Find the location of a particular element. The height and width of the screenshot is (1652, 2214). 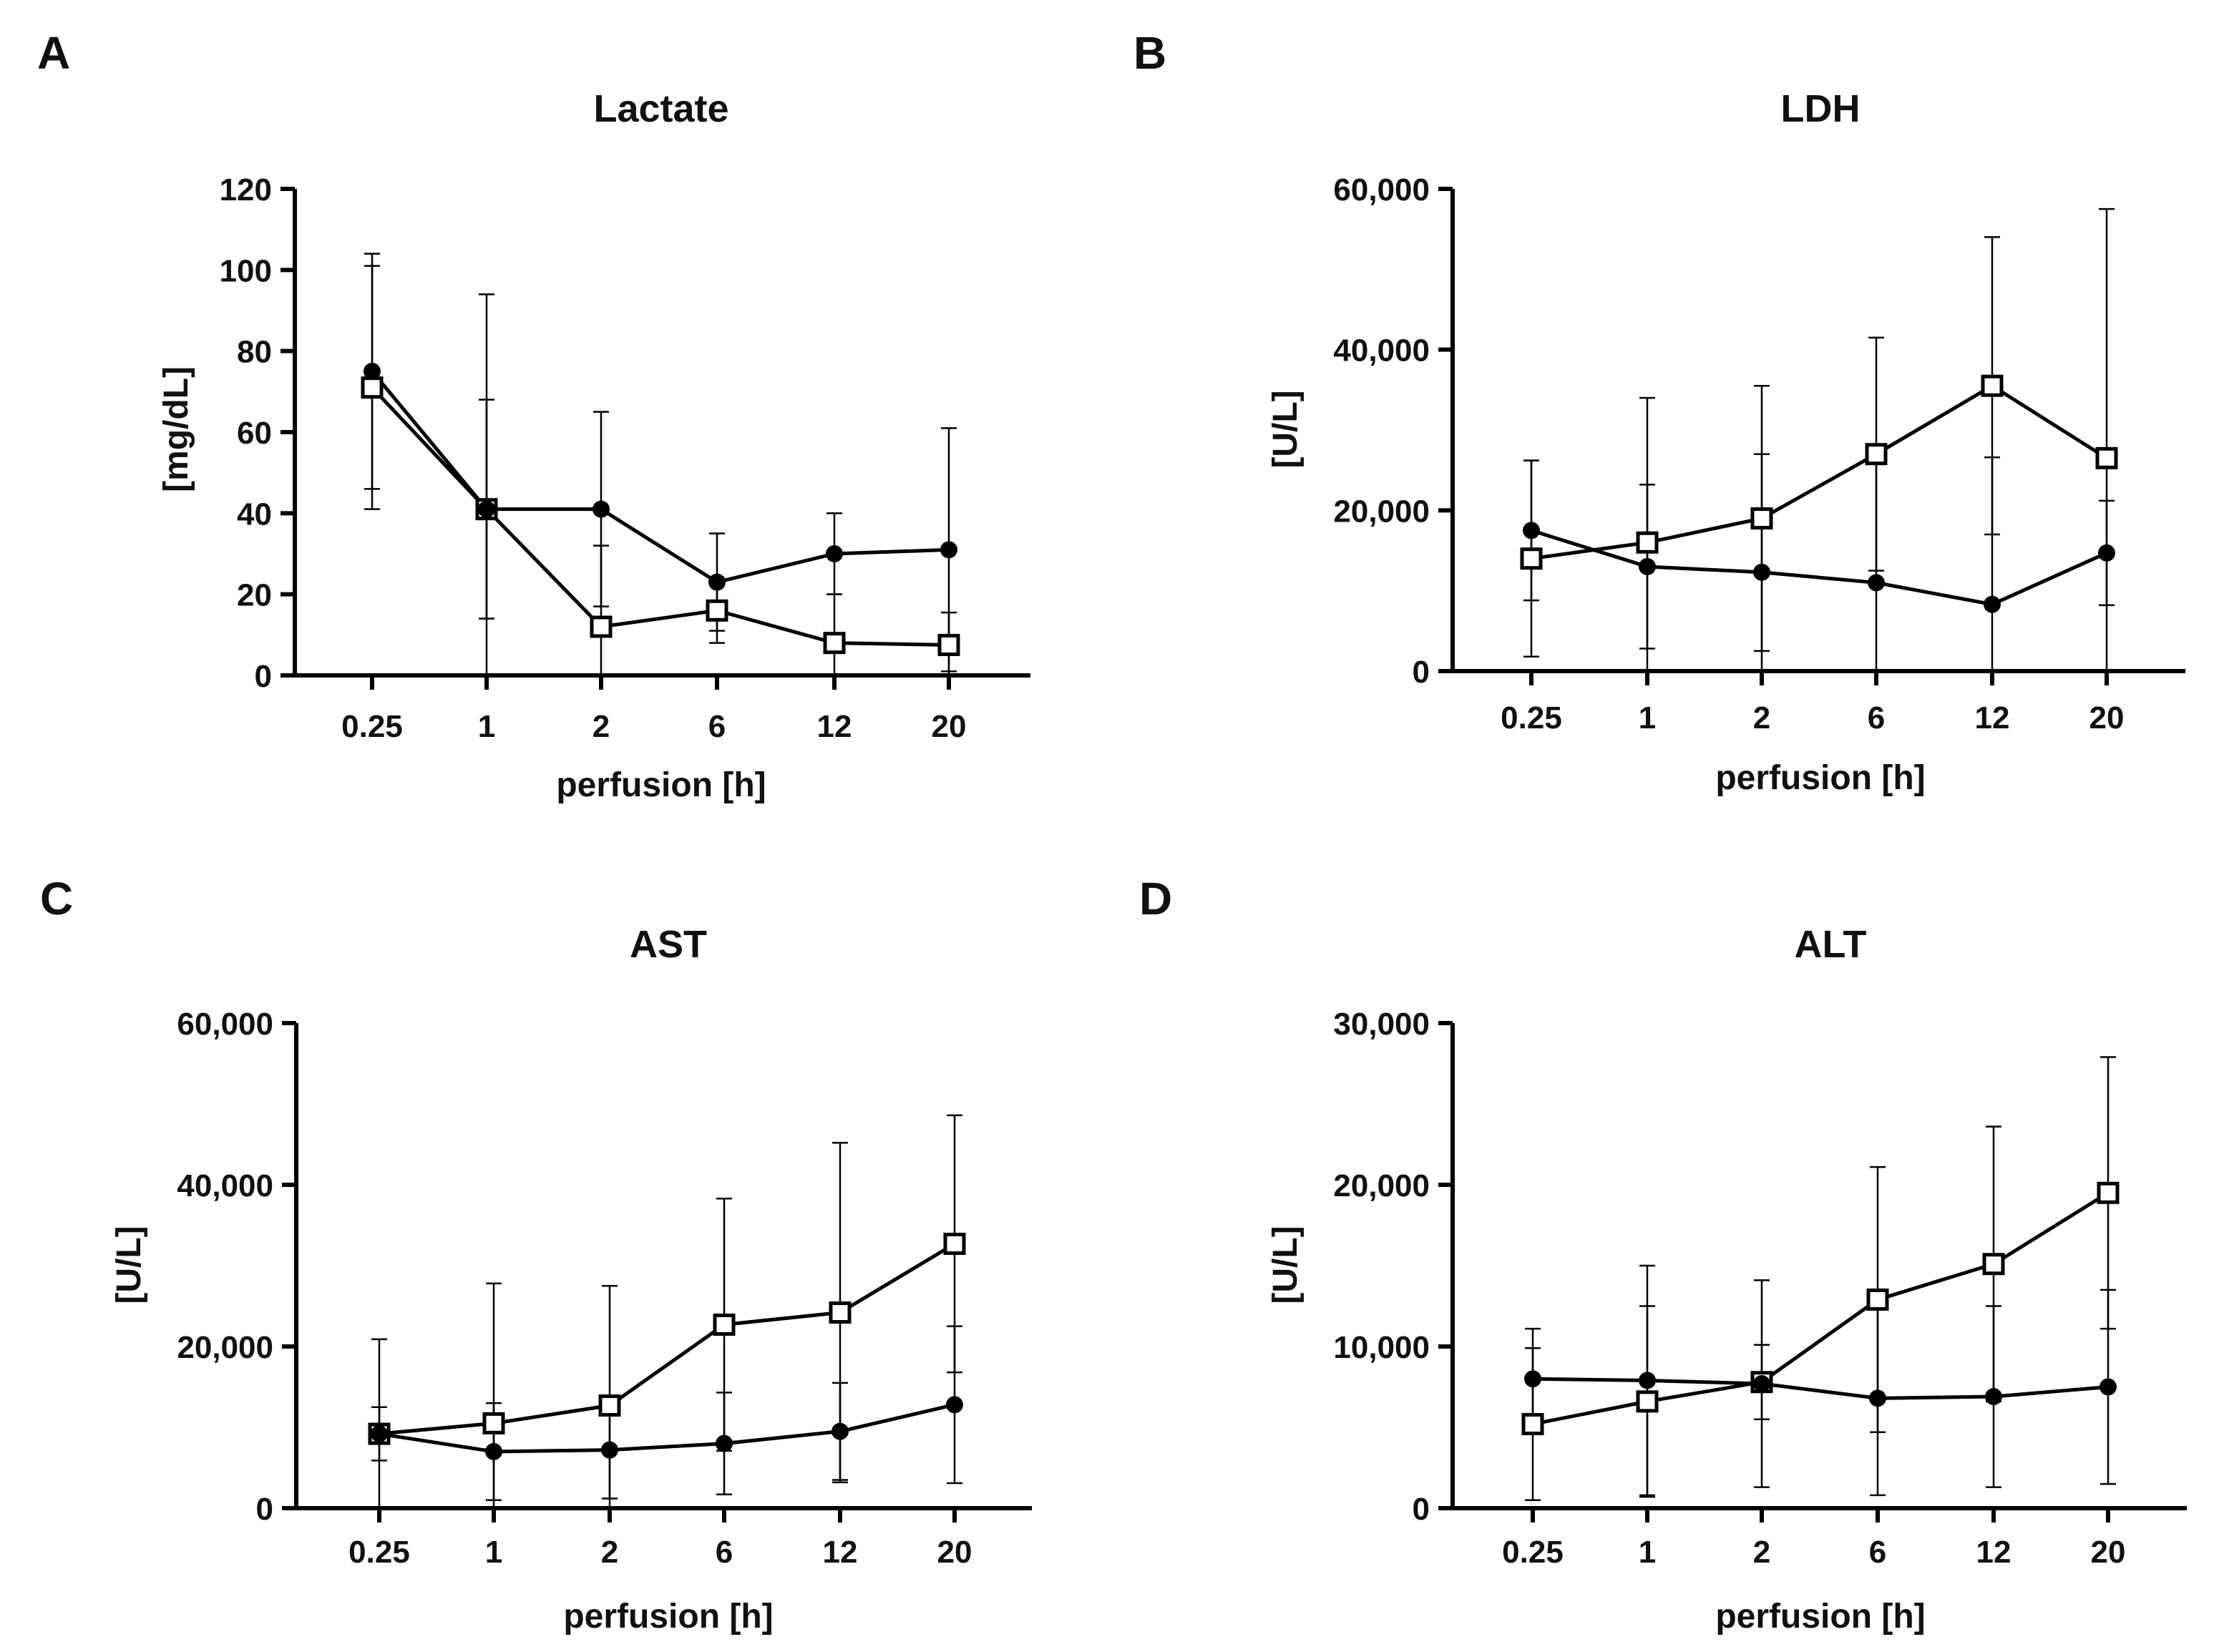

panel-letter: D is located at coordinates (1155, 898).